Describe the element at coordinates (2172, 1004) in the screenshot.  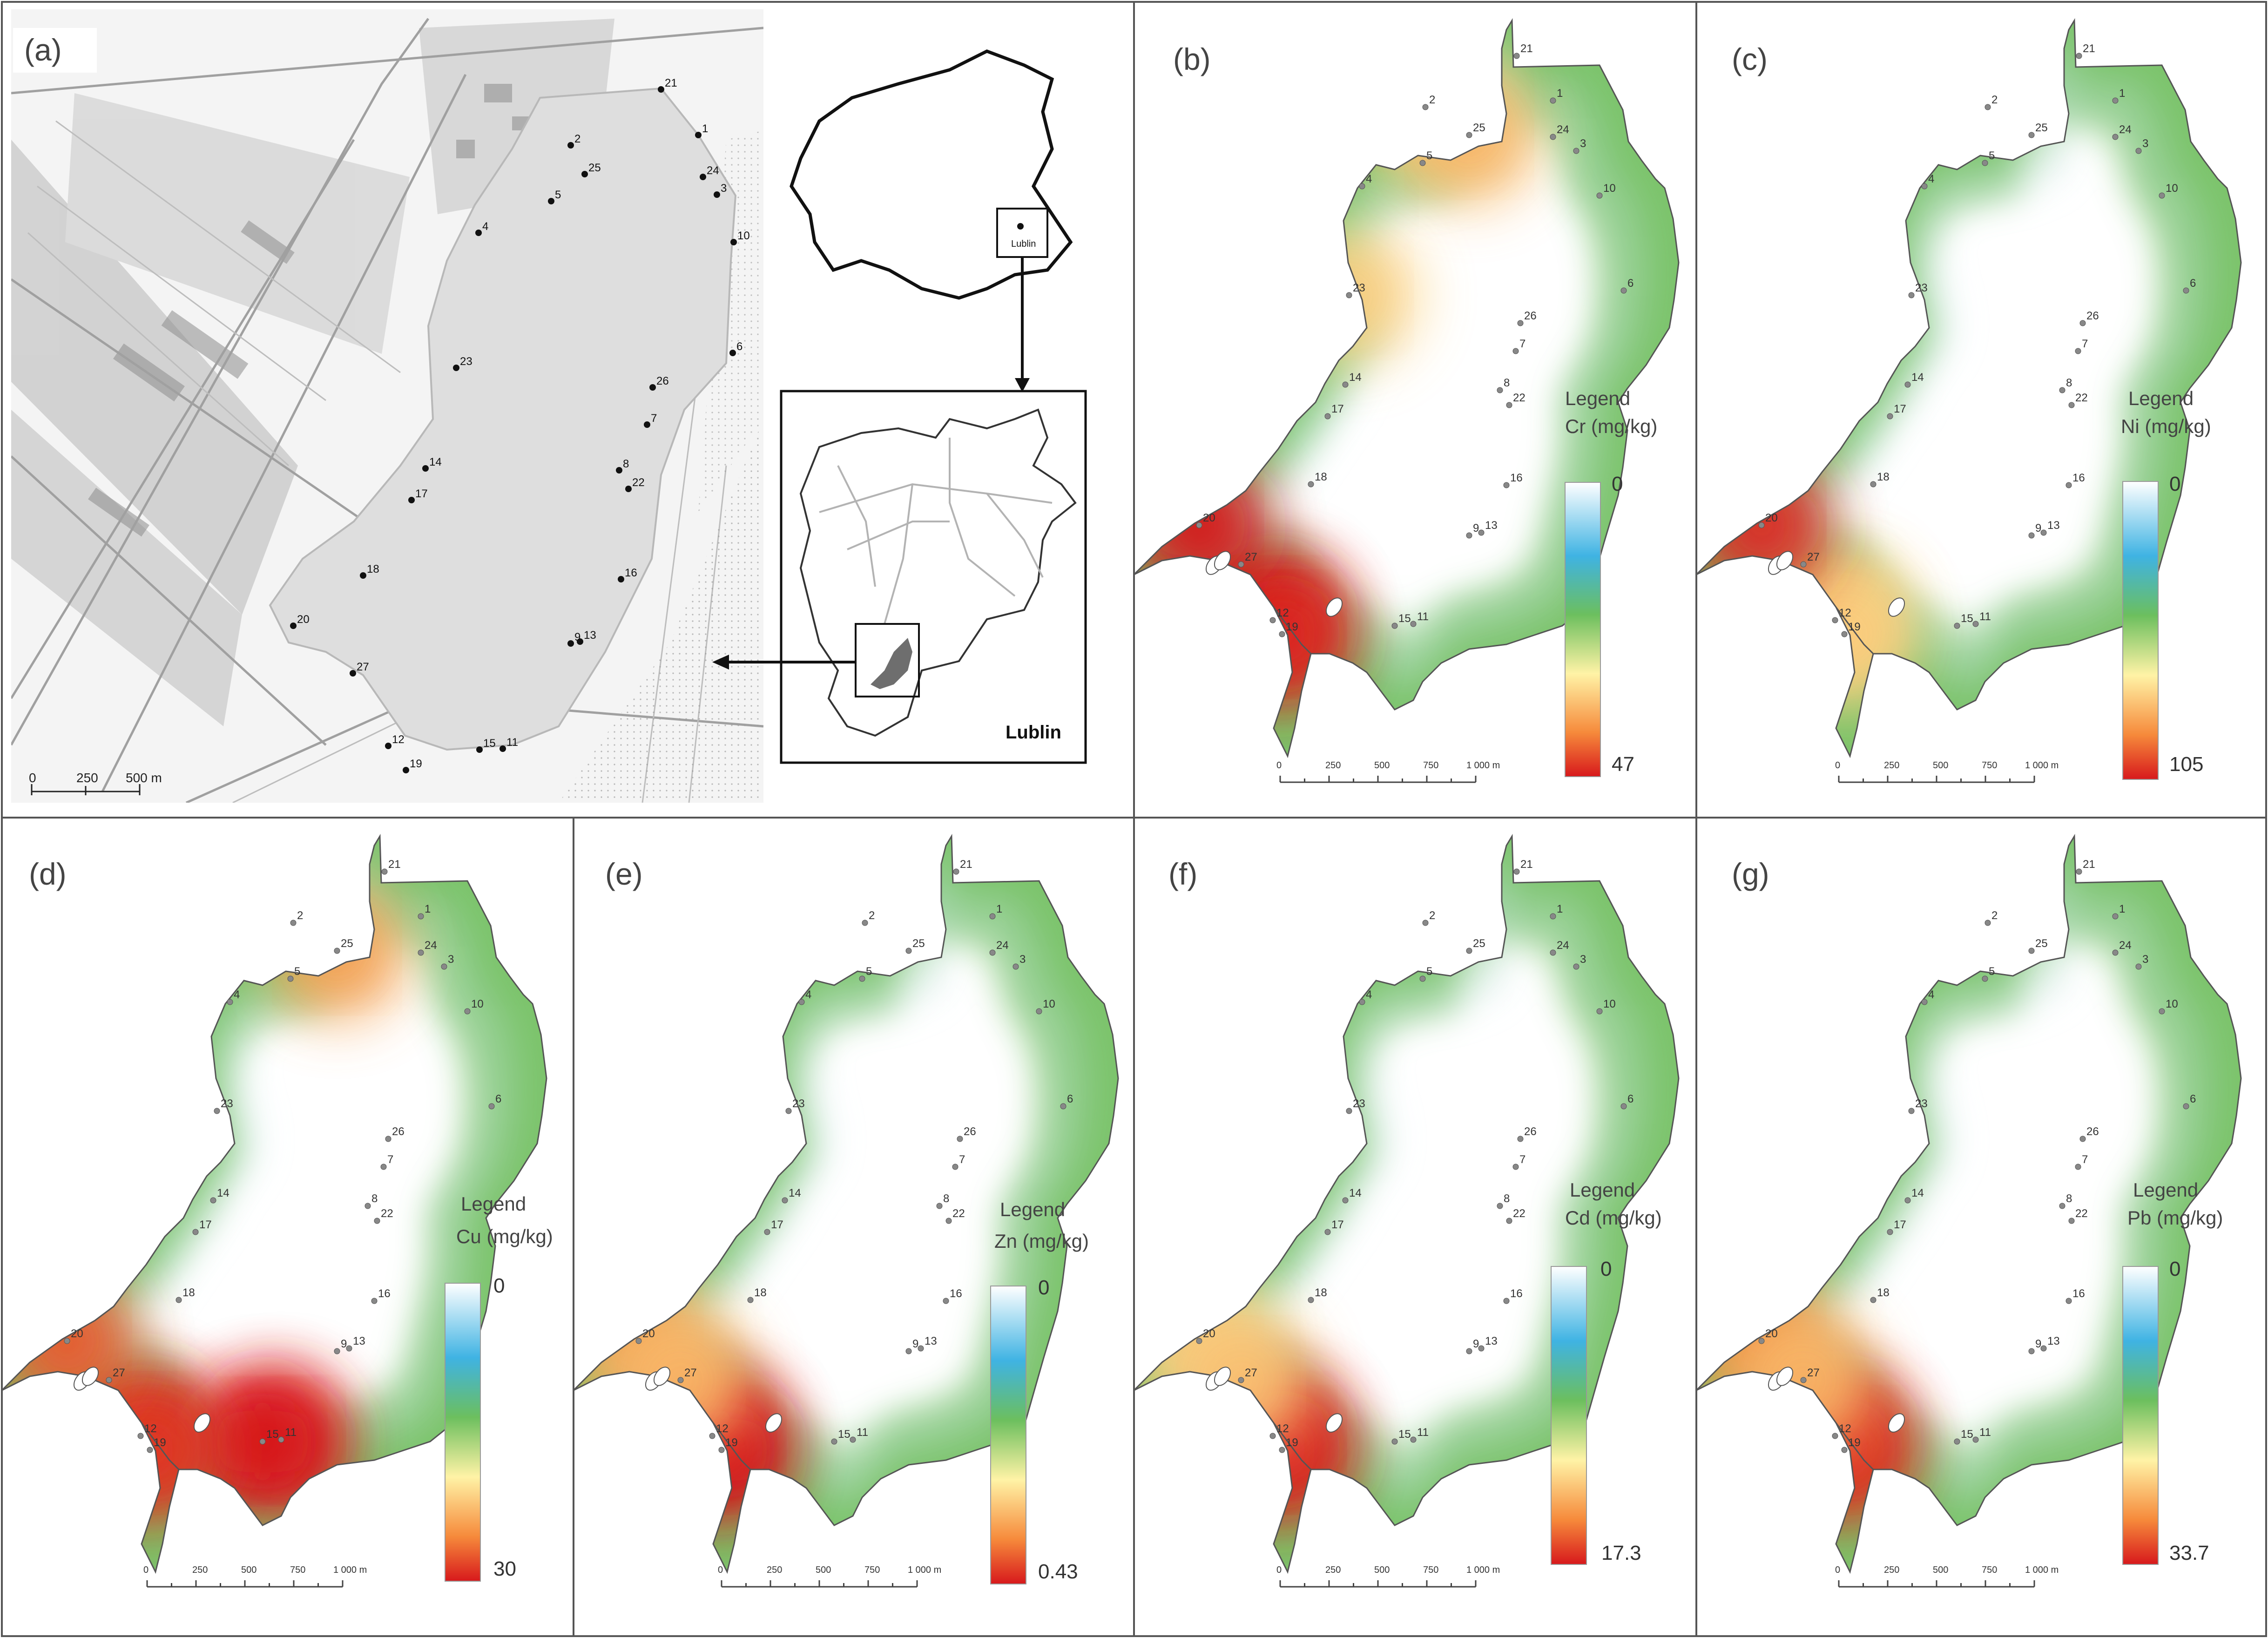
I see `site-label-g-10: 10` at that location.